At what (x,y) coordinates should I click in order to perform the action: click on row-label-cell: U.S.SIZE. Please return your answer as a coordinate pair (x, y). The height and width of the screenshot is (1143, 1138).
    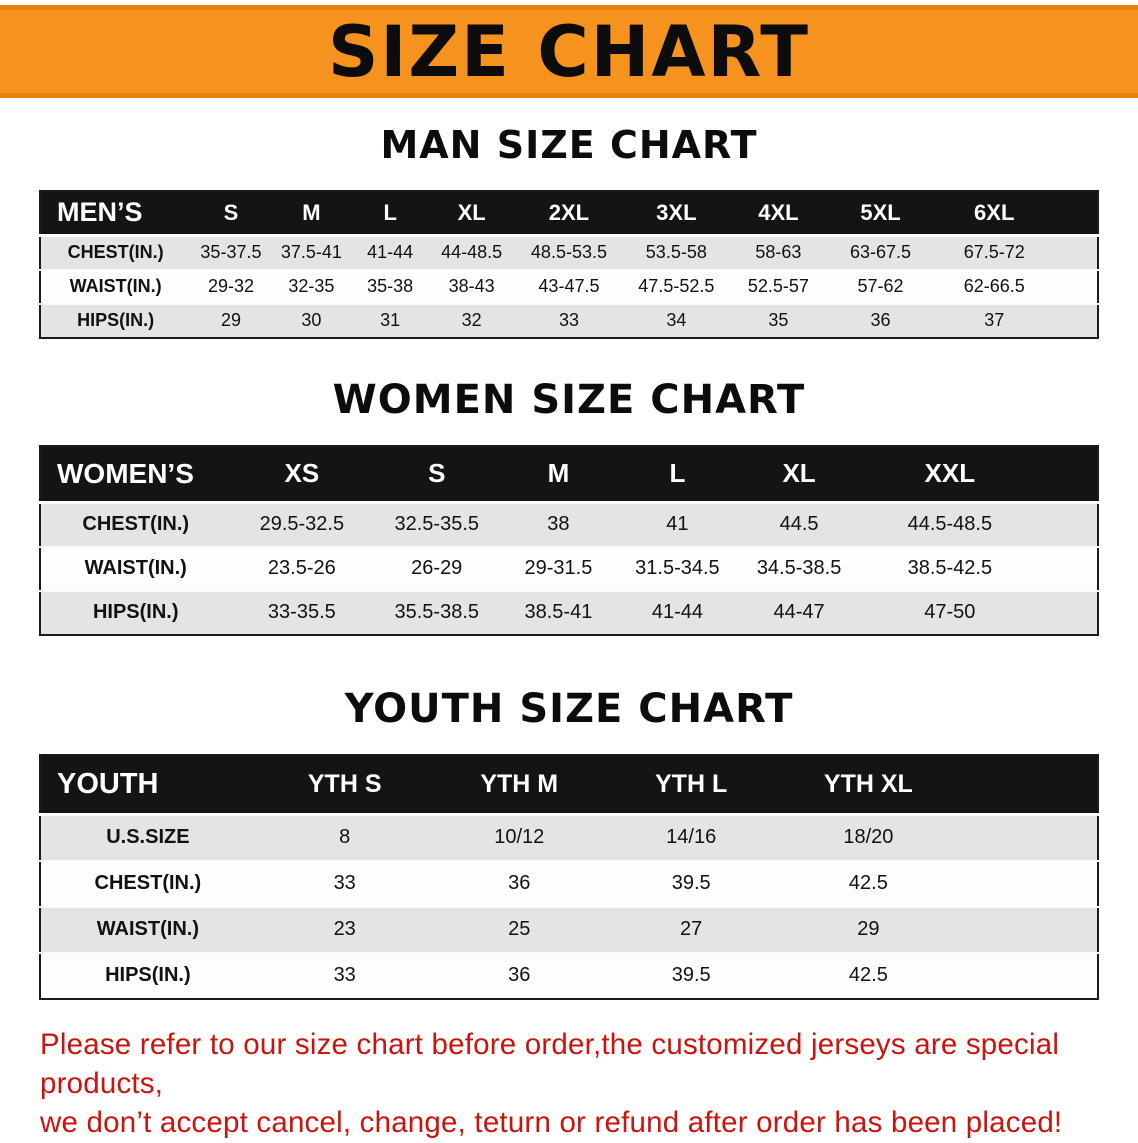
    Looking at the image, I should click on (147, 837).